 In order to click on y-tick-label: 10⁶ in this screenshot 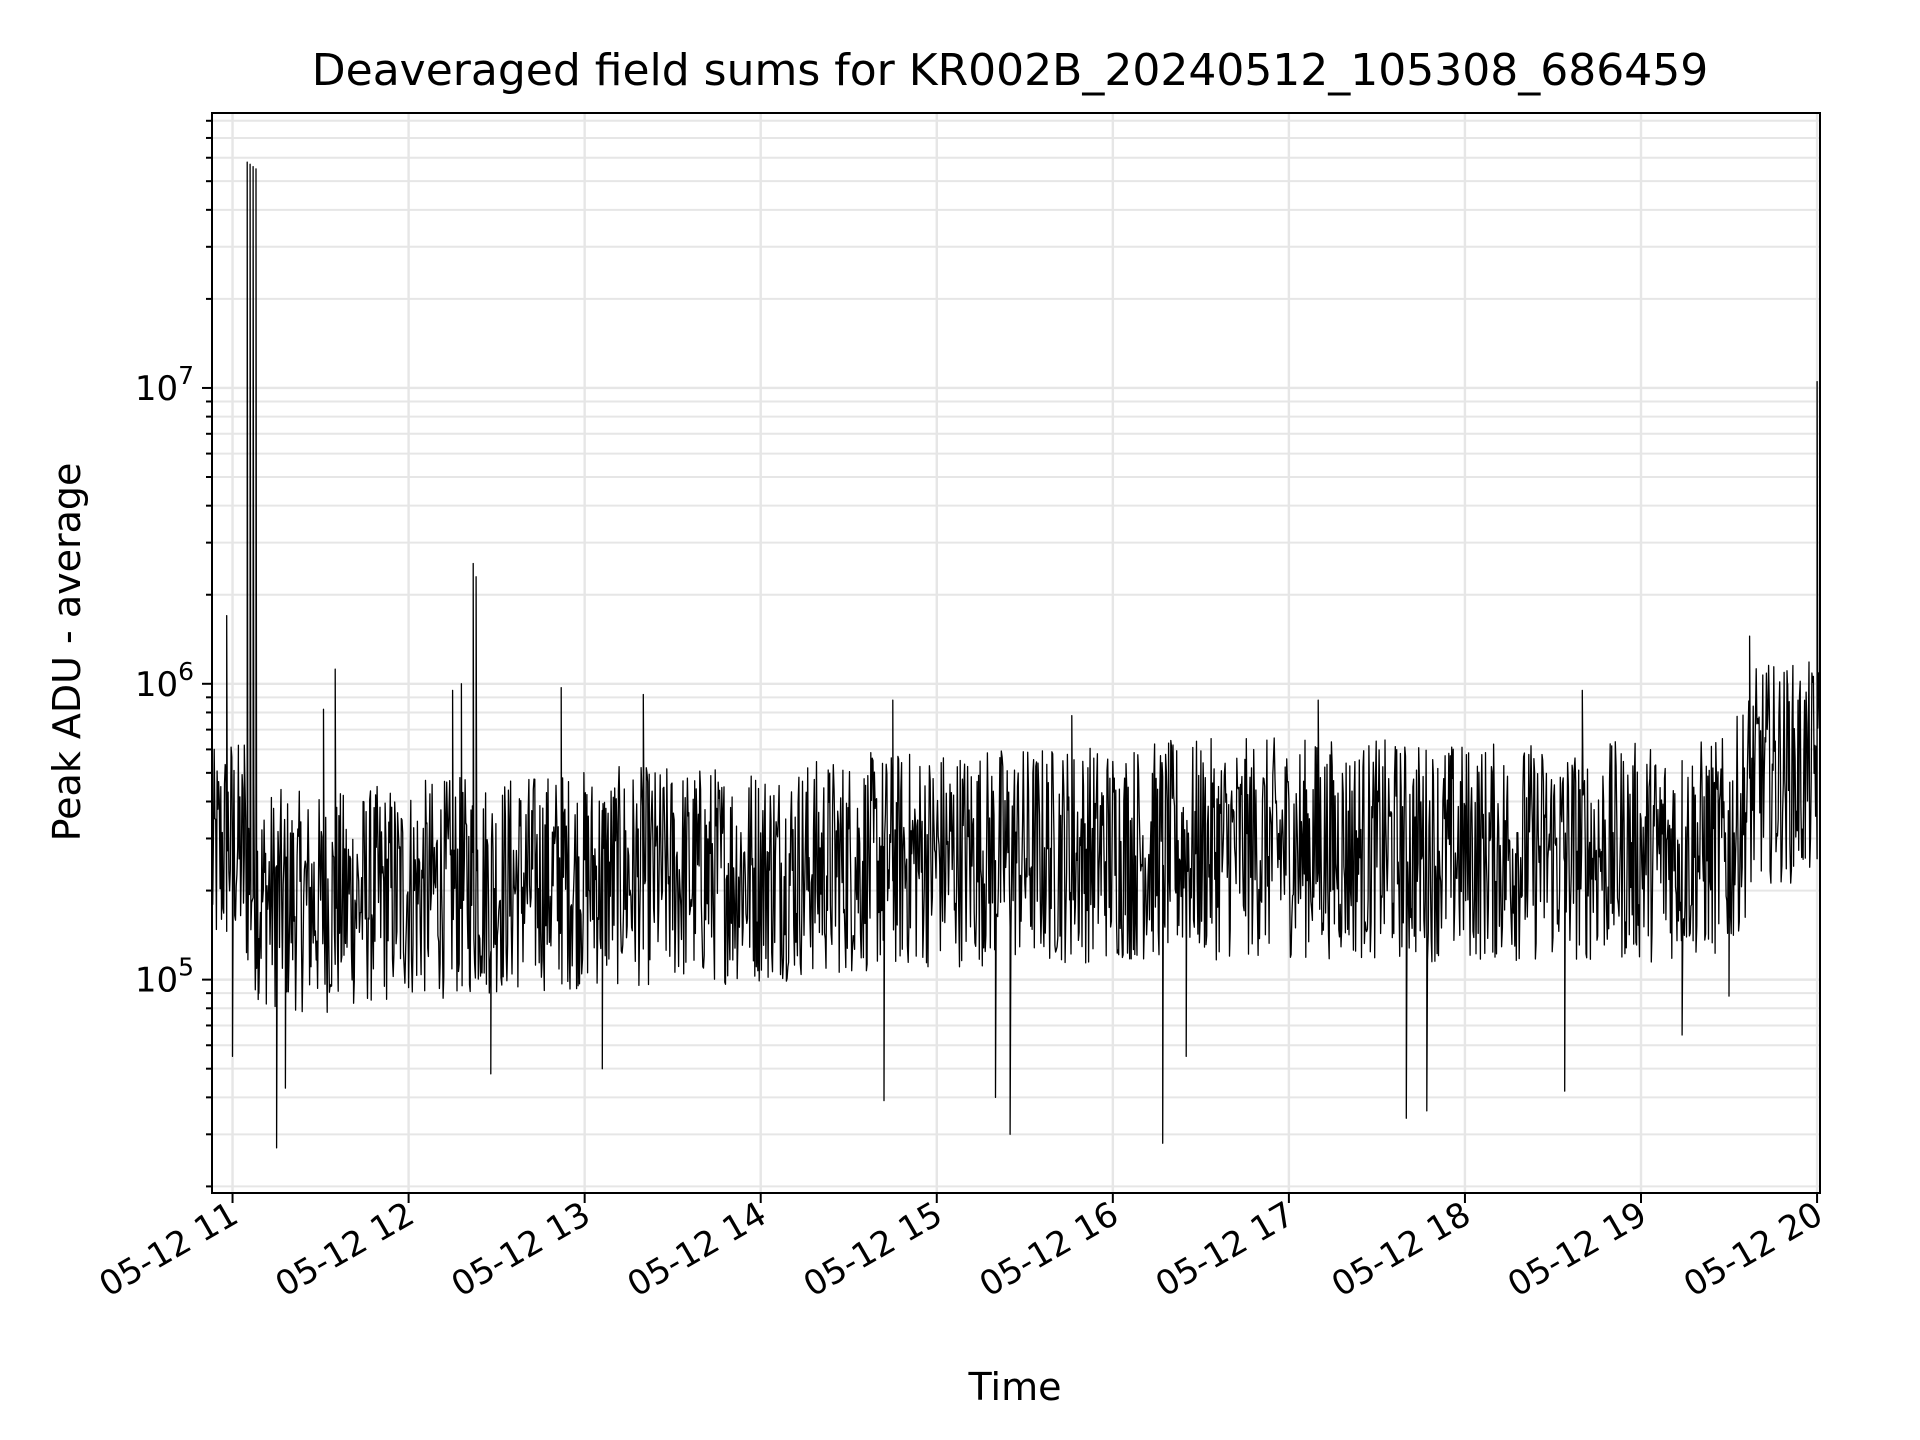, I will do `click(164, 681)`.